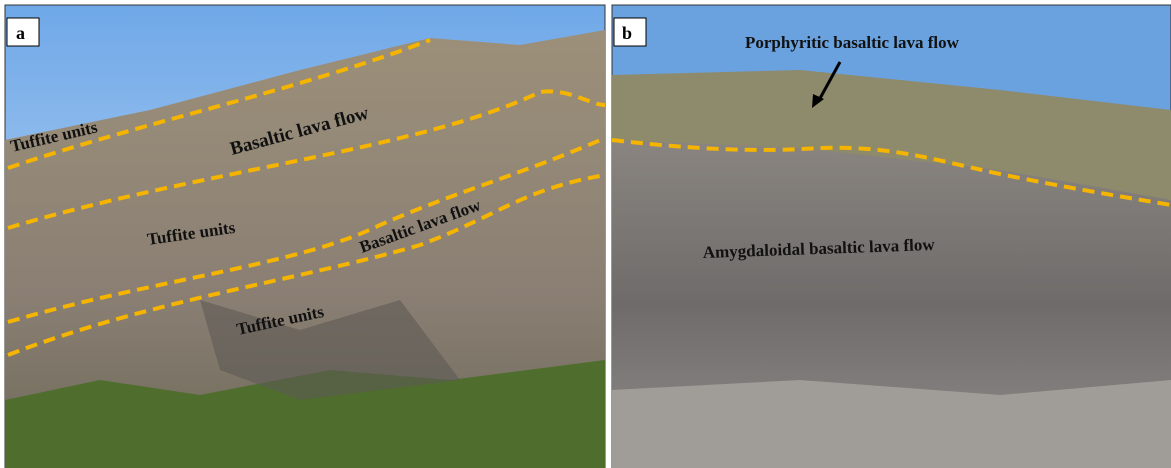  Describe the element at coordinates (305, 414) in the screenshot. I see `vegetation` at that location.